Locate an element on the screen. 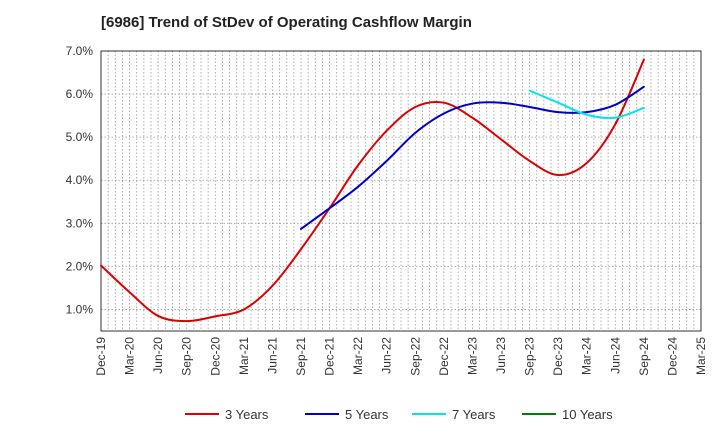 The image size is (720, 440). y-tick-label: 4.0% is located at coordinates (80, 180).